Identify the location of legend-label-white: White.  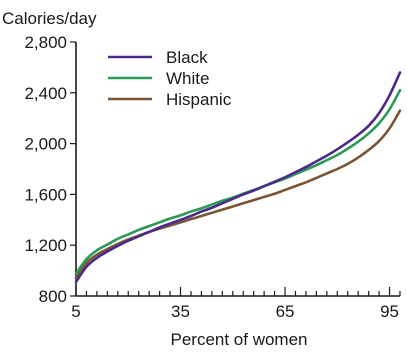
(187, 78).